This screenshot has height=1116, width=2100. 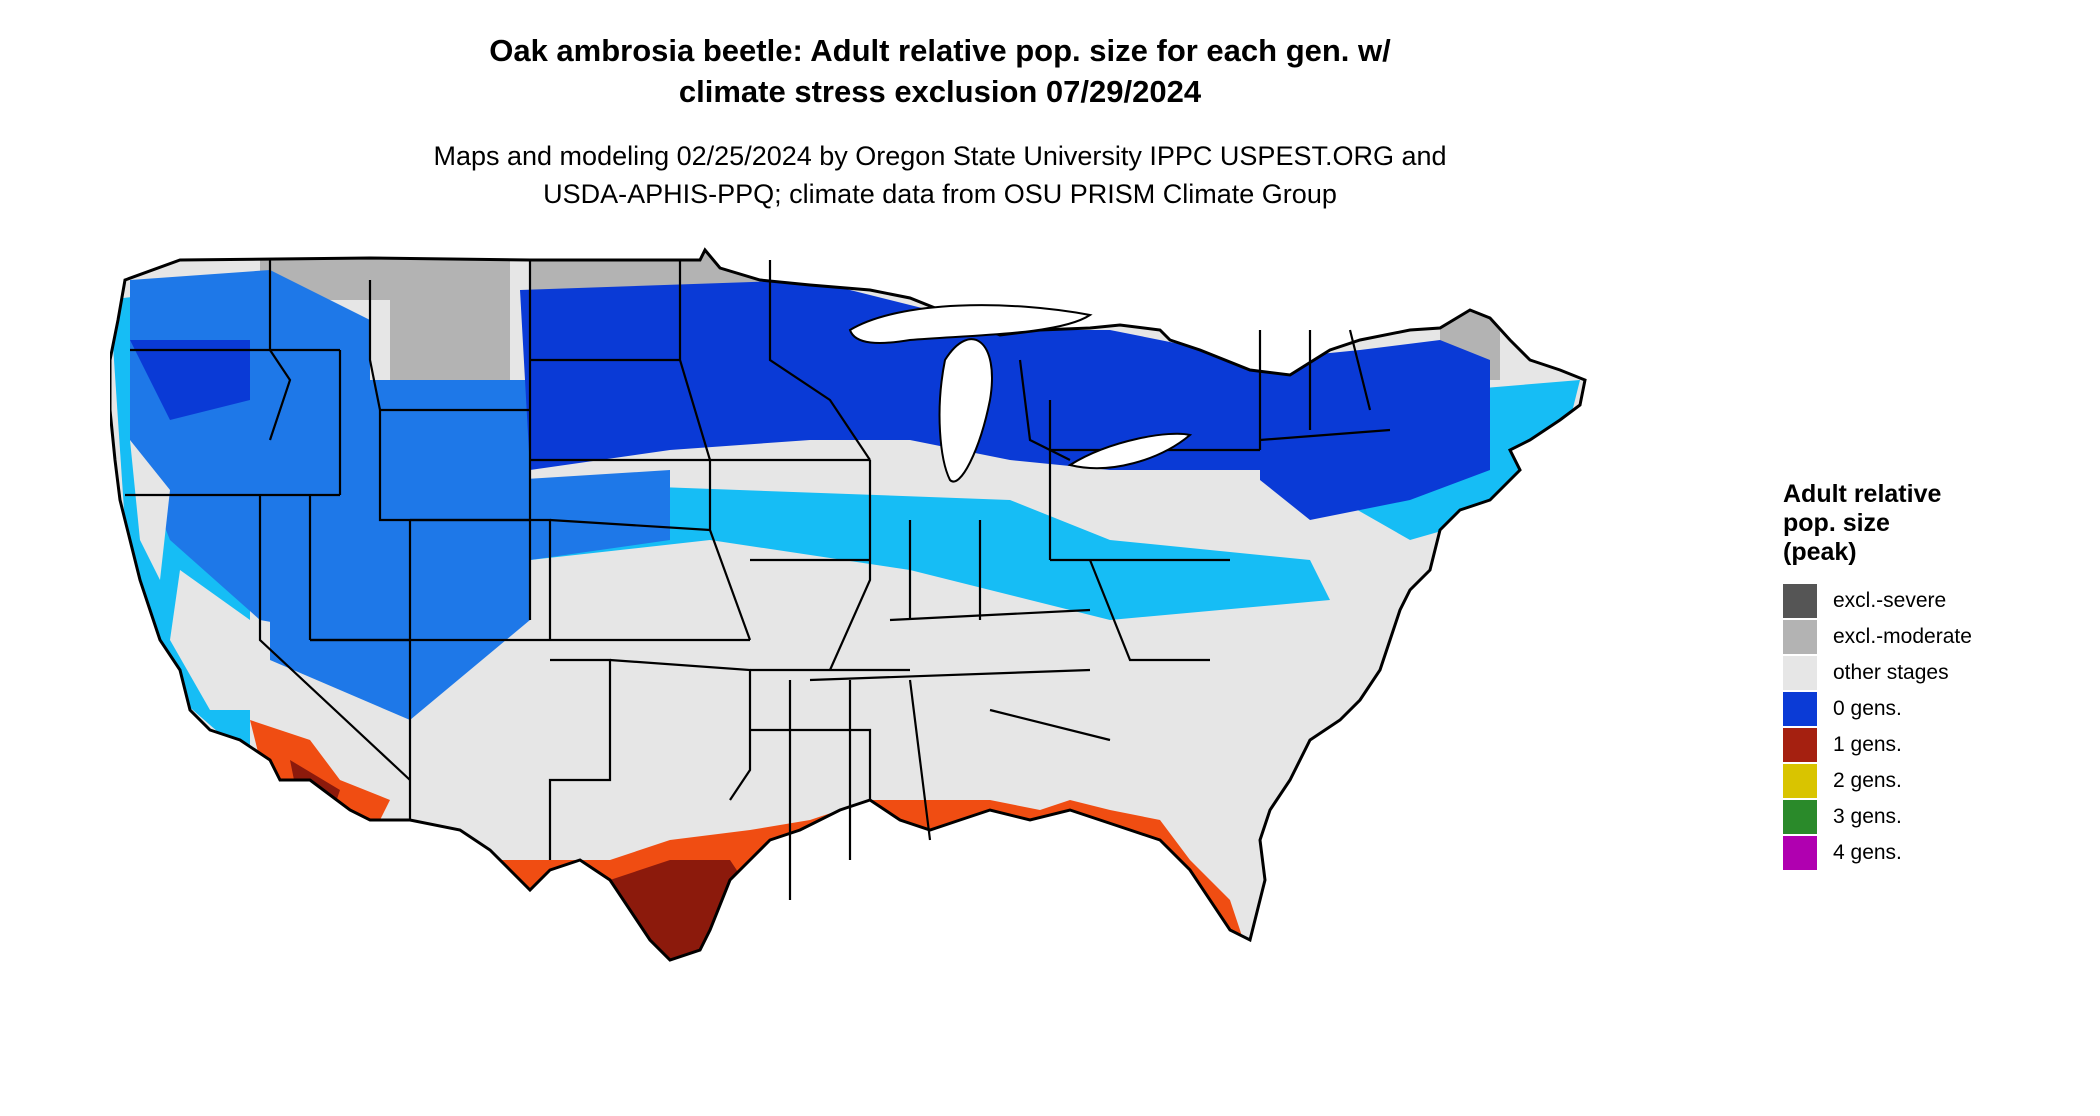 What do you see at coordinates (920, 760) in the screenshot?
I see `boundary-ga` at bounding box center [920, 760].